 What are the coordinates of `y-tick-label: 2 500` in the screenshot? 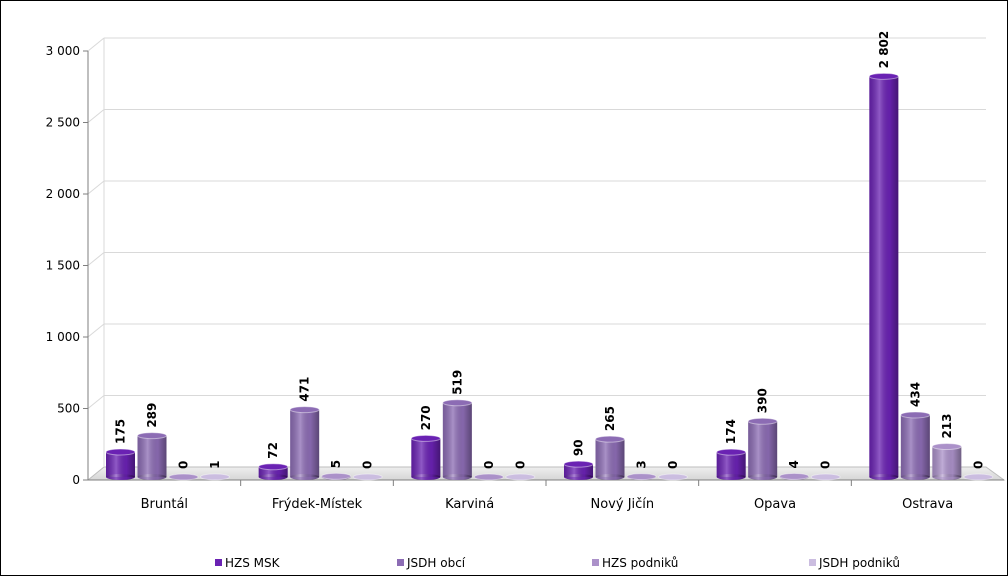 It's located at (63, 123).